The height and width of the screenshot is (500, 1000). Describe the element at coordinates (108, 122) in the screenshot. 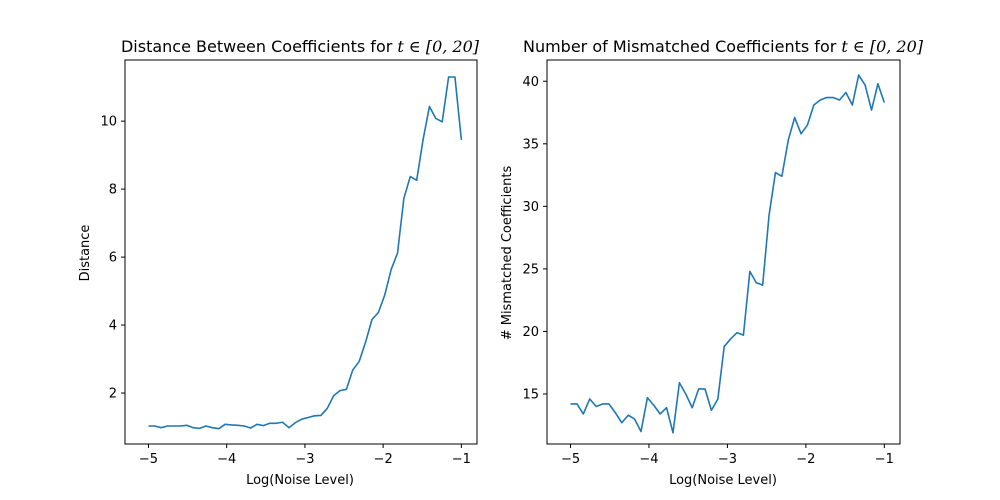

I see `left-y-tick-label: 10` at that location.